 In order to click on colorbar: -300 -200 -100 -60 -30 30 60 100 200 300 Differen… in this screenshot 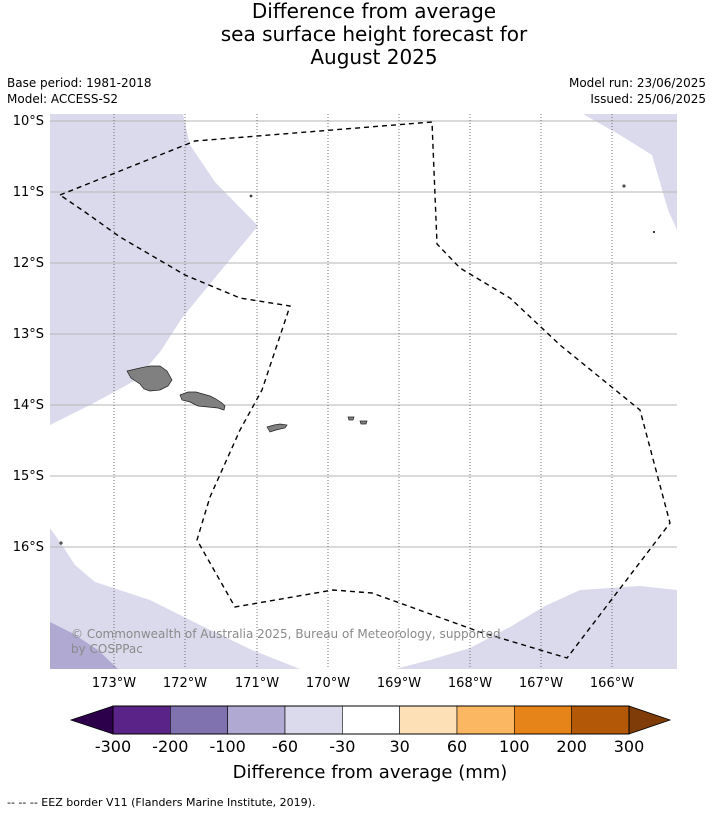, I will do `click(370, 744)`.